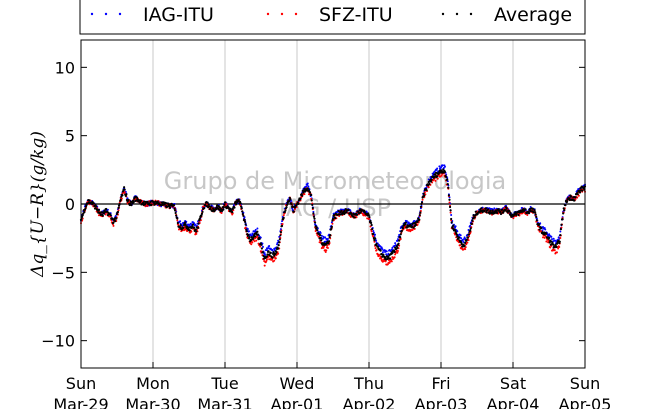  What do you see at coordinates (65, 67) in the screenshot?
I see `y-tick-label: 10` at bounding box center [65, 67].